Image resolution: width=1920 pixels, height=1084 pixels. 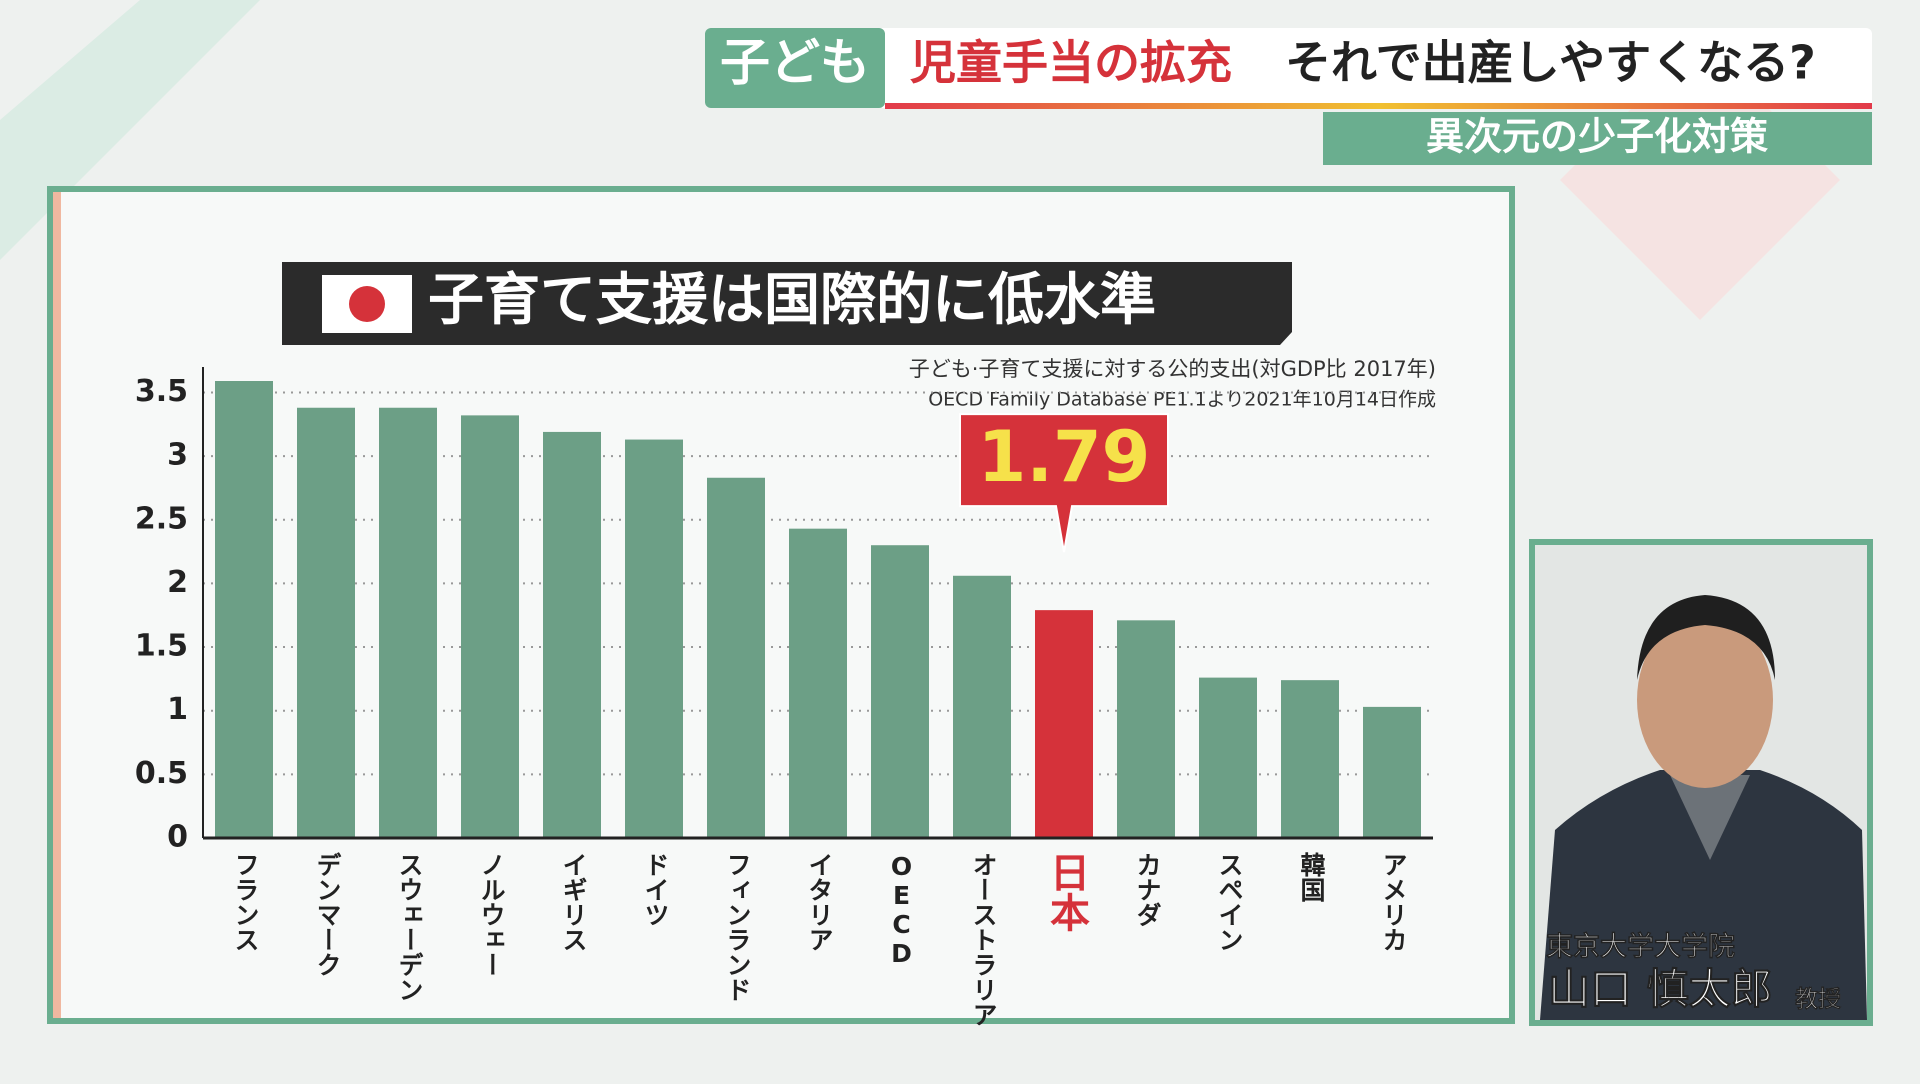 What do you see at coordinates (327, 914) in the screenshot?
I see `x-tick-label: デンマーク` at bounding box center [327, 914].